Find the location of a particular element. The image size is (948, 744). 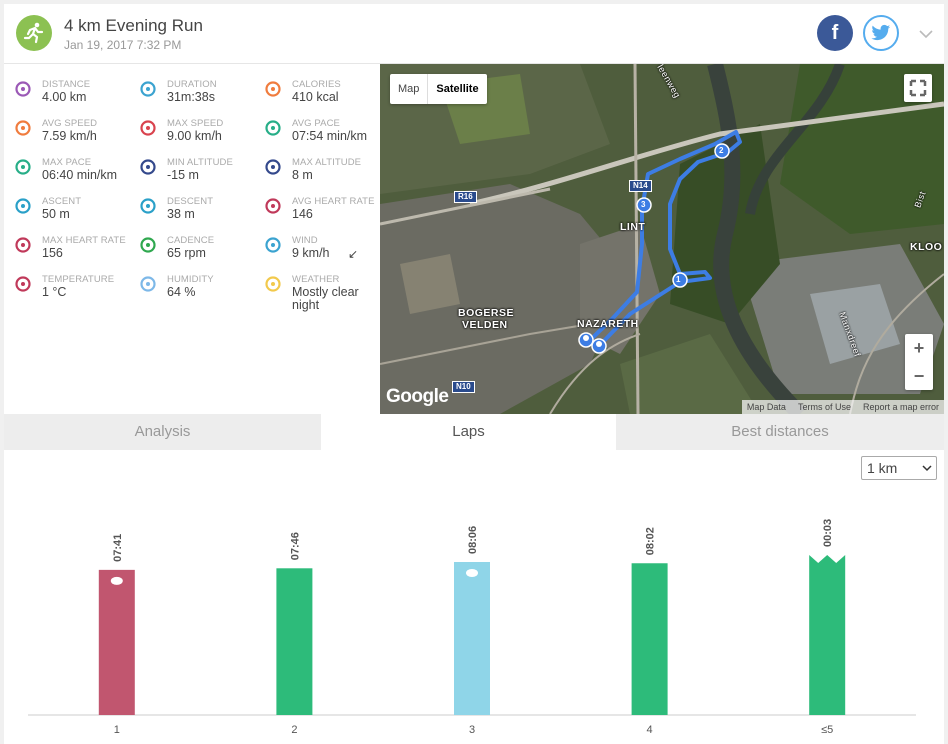

activity-header: 4 km Evening Run Jan 19, 2017 7:32 PM f is located at coordinates (474, 34).